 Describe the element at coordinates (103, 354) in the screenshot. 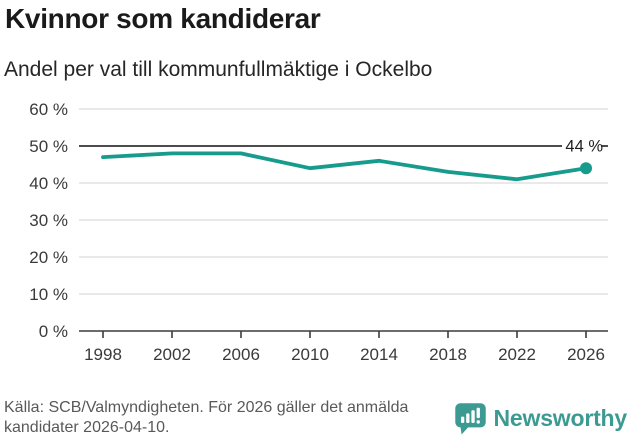

I see `x-tick-label: 1998` at that location.